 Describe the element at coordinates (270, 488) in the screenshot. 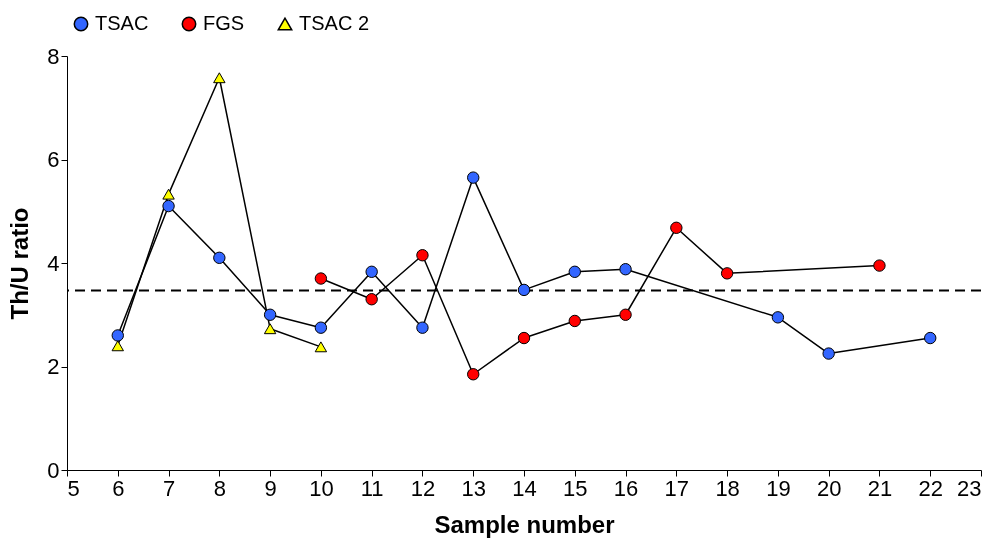

I see `x-tick-label: 9` at that location.